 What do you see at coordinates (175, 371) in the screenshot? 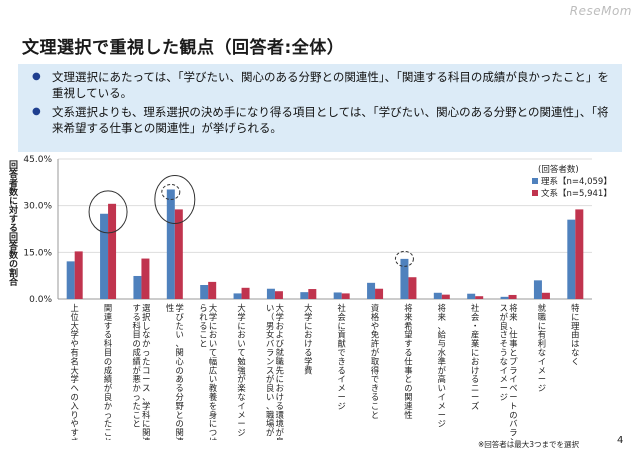
I see `category-label: 学びたい、関心のある分野との関連性` at bounding box center [175, 371].